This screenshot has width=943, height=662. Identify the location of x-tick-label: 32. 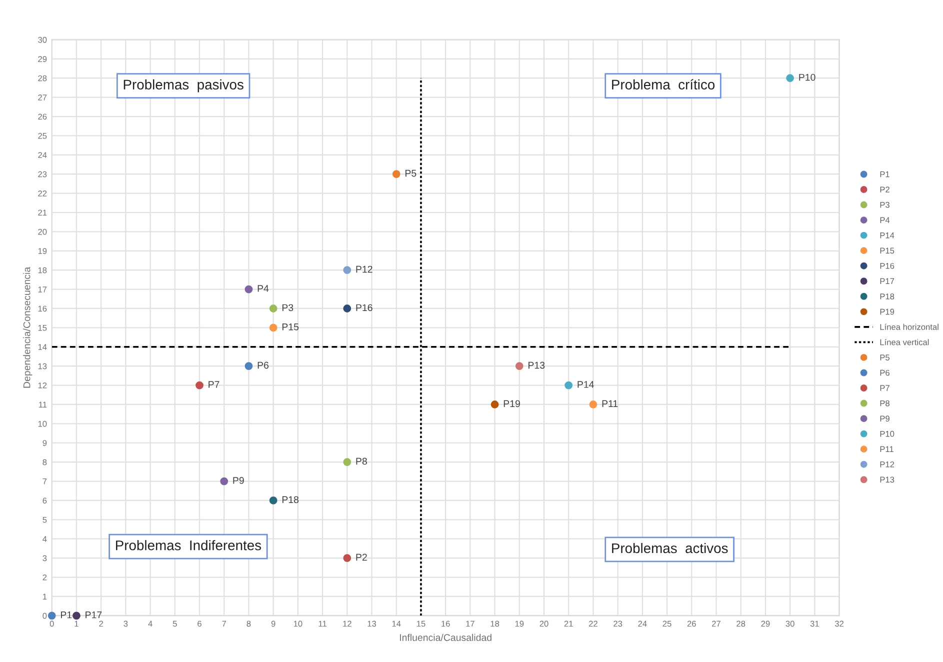
(839, 623).